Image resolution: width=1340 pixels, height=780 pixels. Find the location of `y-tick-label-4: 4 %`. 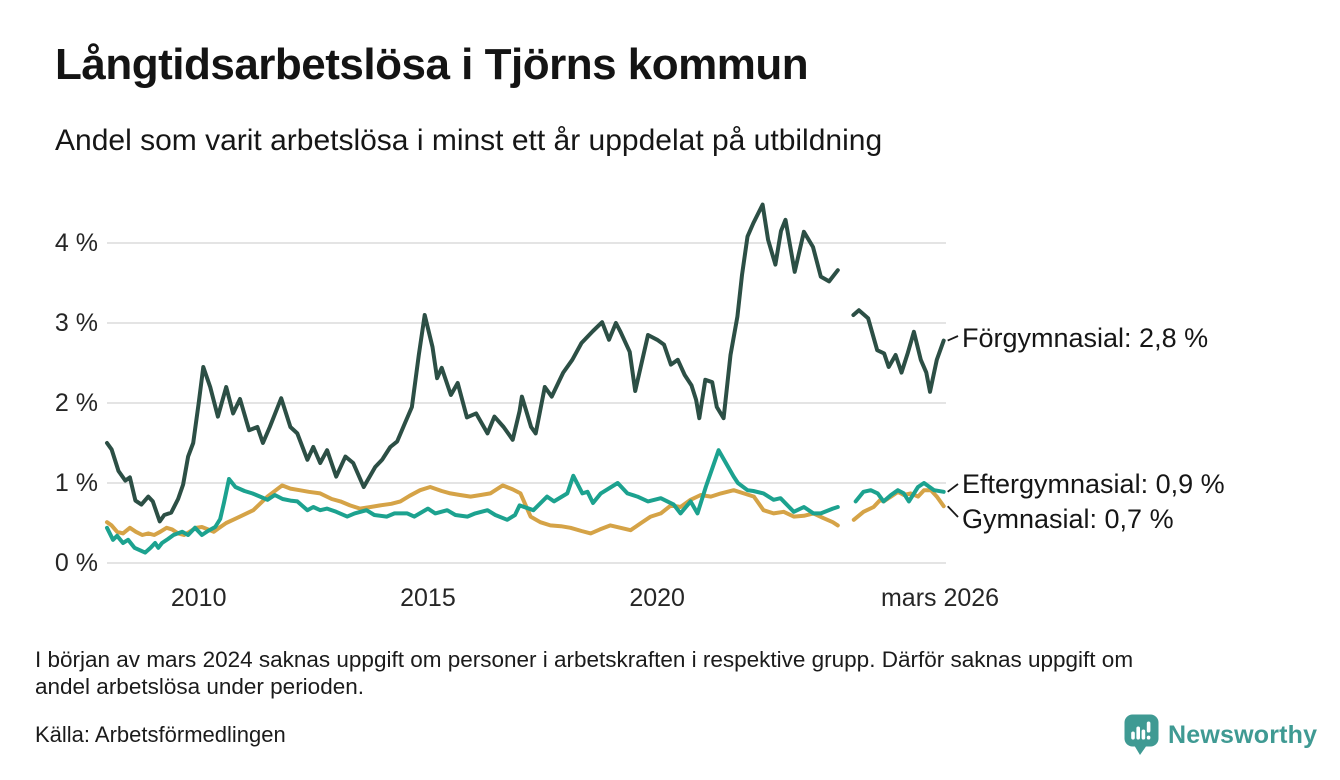

y-tick-label-4: 4 % is located at coordinates (76, 243).